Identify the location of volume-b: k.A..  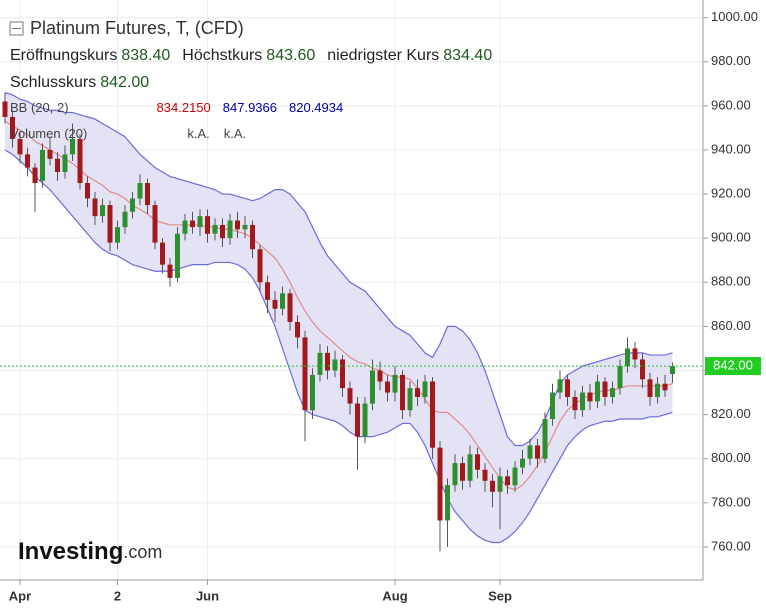
(235, 133).